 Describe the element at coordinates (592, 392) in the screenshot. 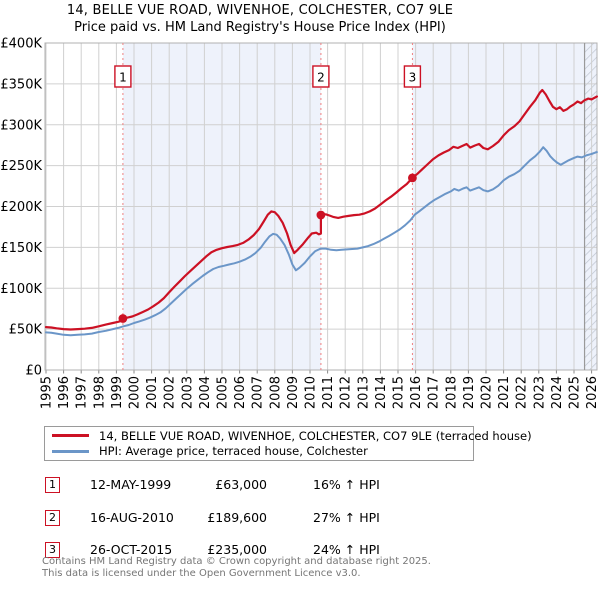

I see `x-axis-label: 2026` at that location.